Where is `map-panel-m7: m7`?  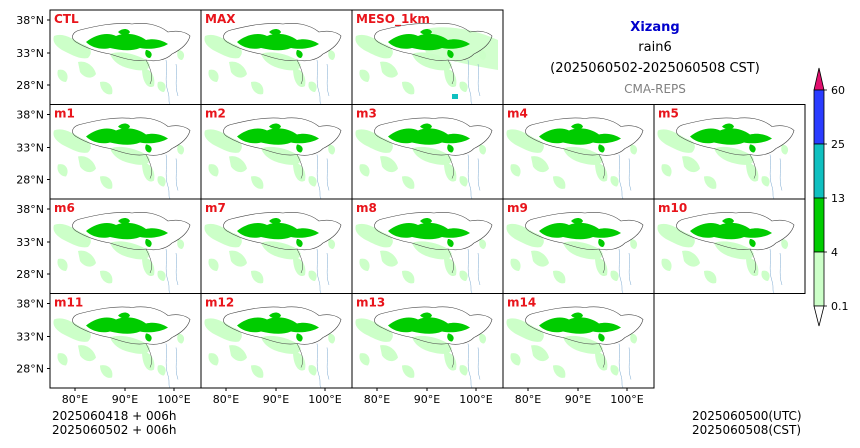
map-panel-m7: m7 is located at coordinates (276, 246).